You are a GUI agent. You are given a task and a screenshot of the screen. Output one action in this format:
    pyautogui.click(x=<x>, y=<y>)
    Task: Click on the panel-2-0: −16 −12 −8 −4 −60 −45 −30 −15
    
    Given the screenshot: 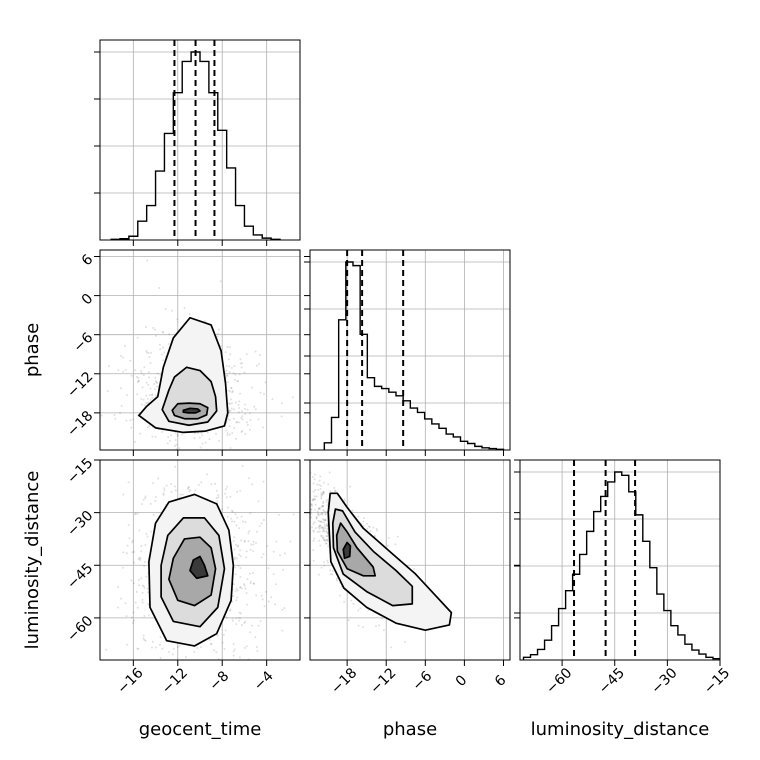 What is the action you would take?
    pyautogui.click(x=182, y=576)
    